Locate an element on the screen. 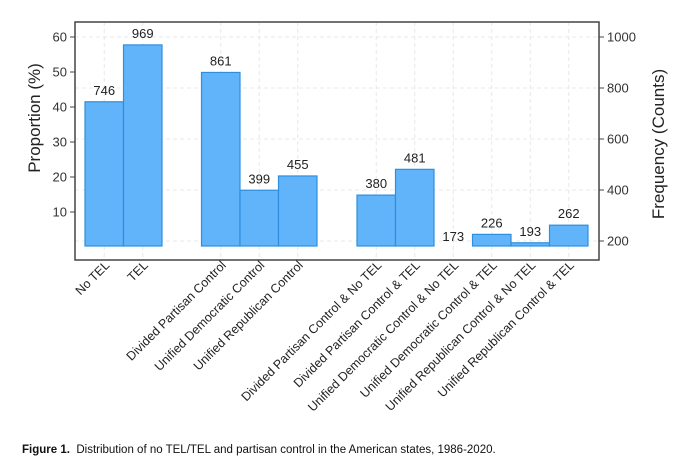 Image resolution: width=680 pixels, height=466 pixels. y-axis-title: Proportion (%) is located at coordinates (34, 118).